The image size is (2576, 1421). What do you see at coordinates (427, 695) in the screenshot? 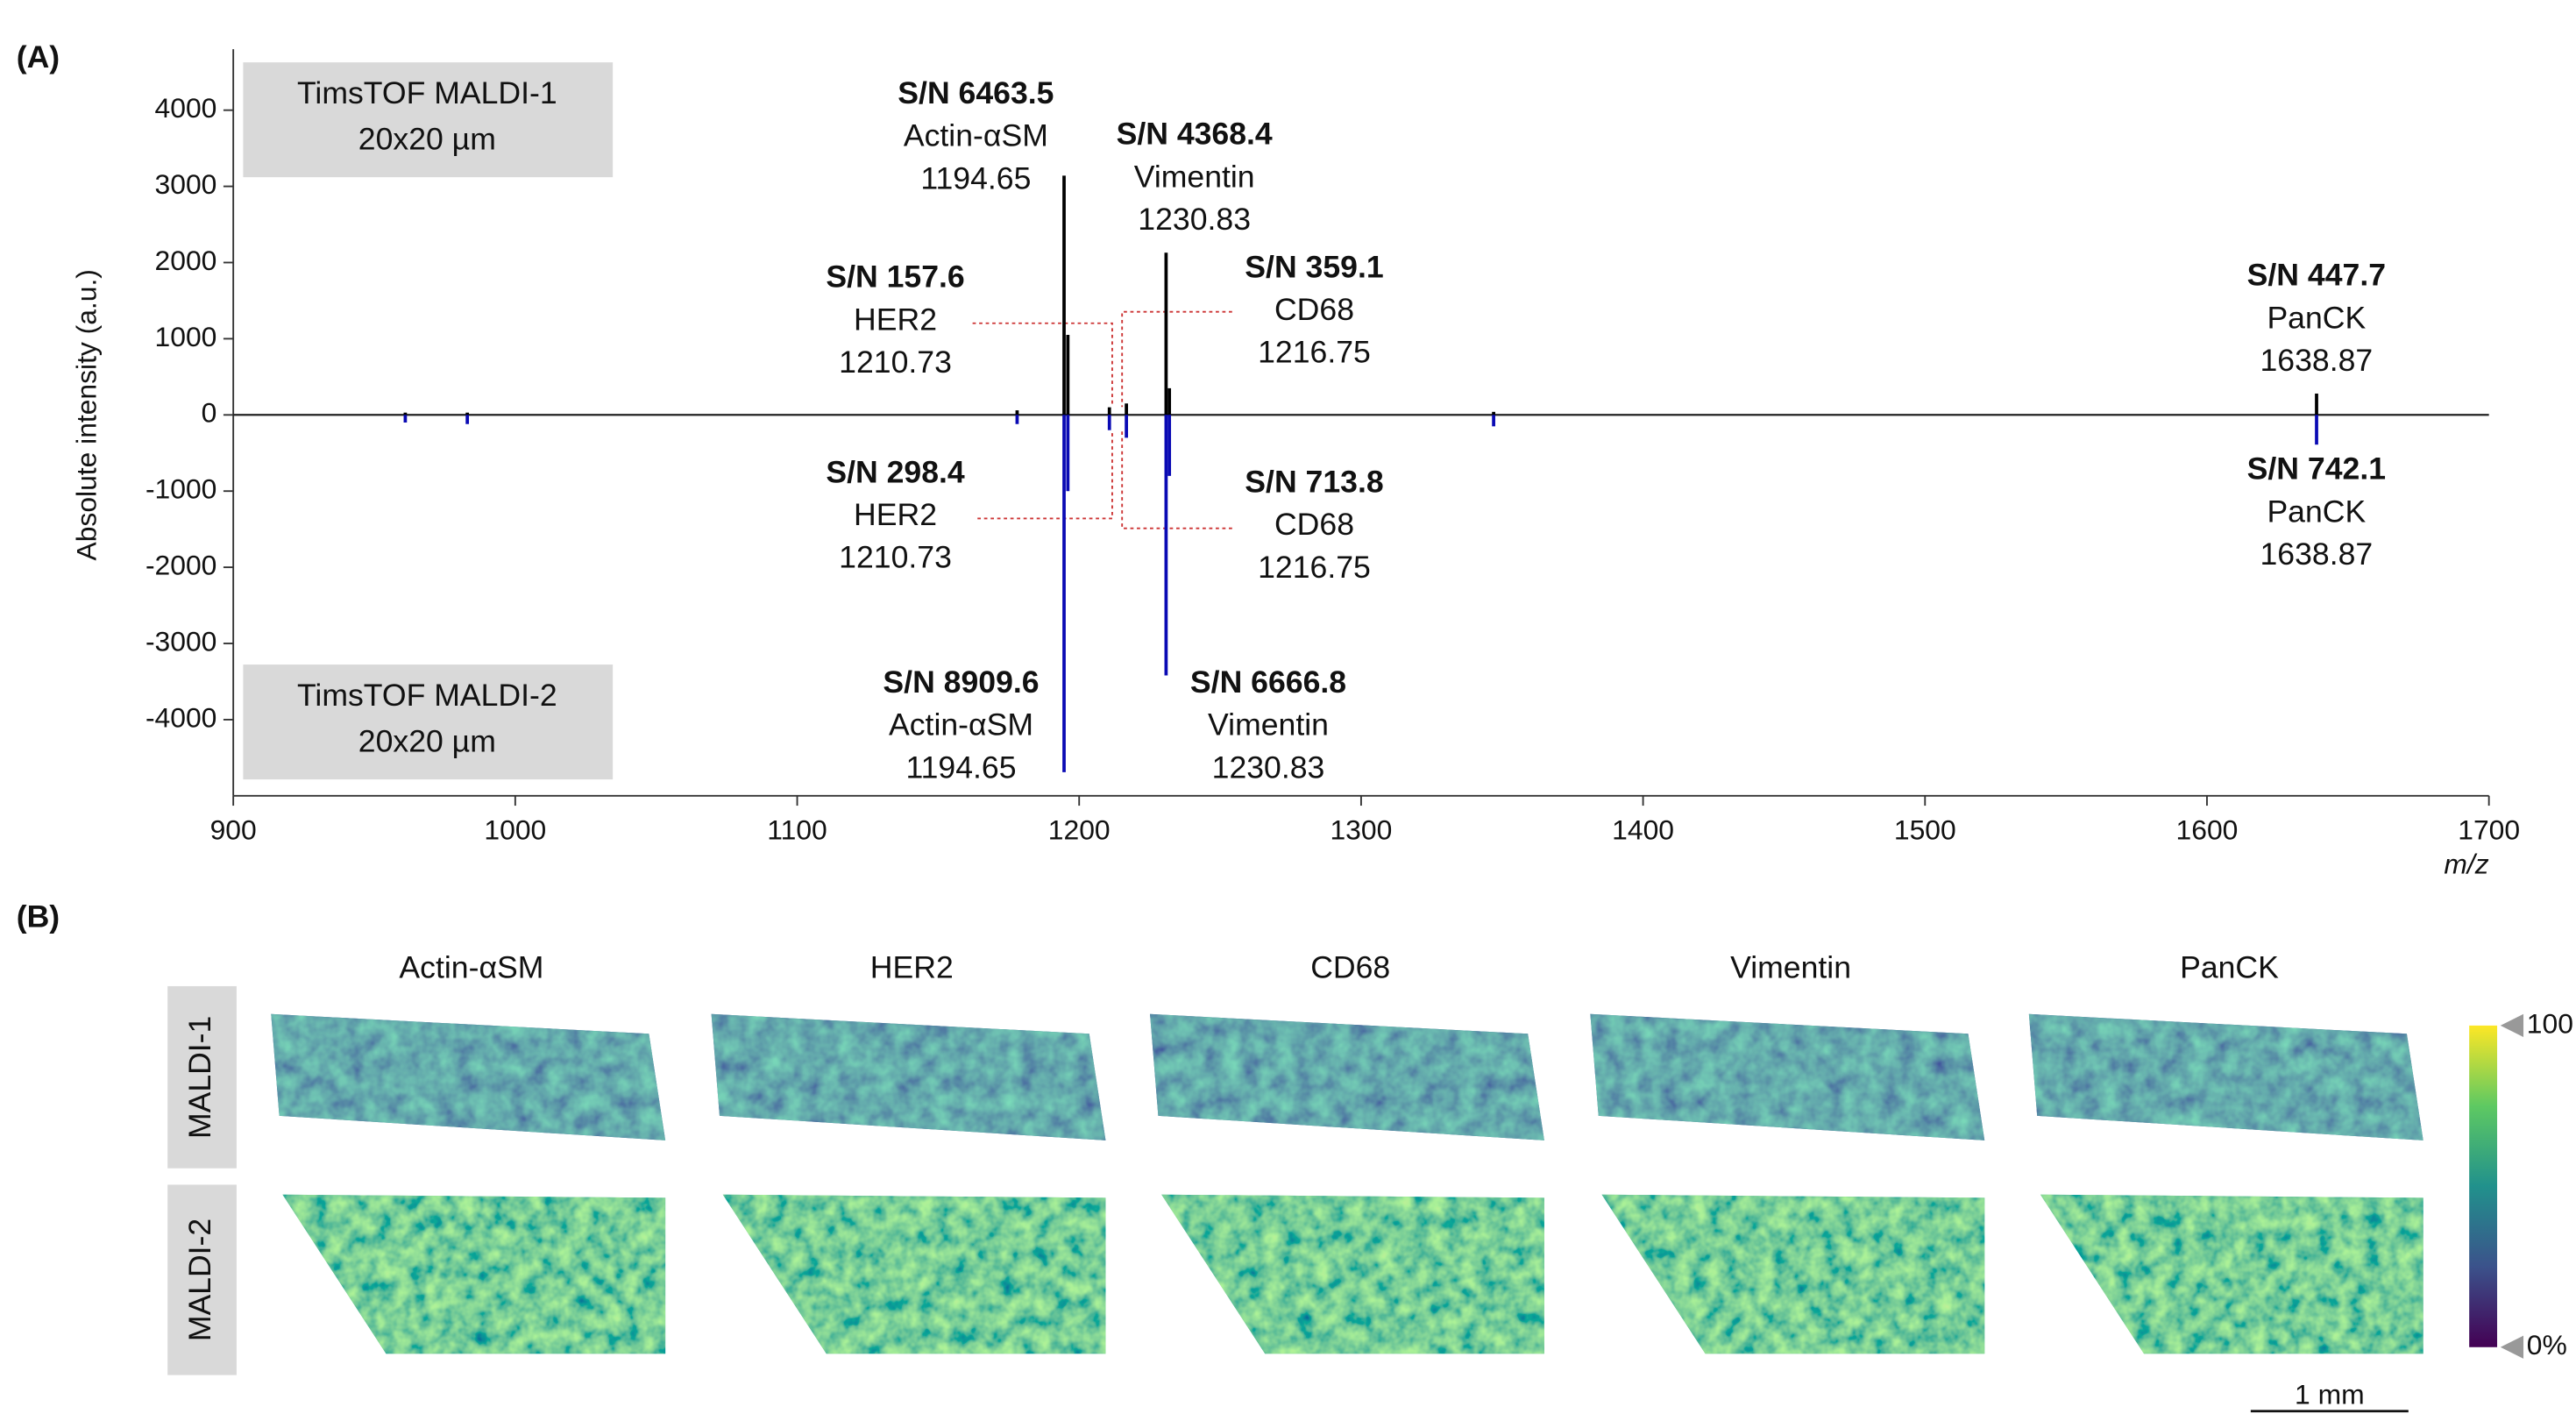
I see `legend-label: TimsTOF MALDI-2` at bounding box center [427, 695].